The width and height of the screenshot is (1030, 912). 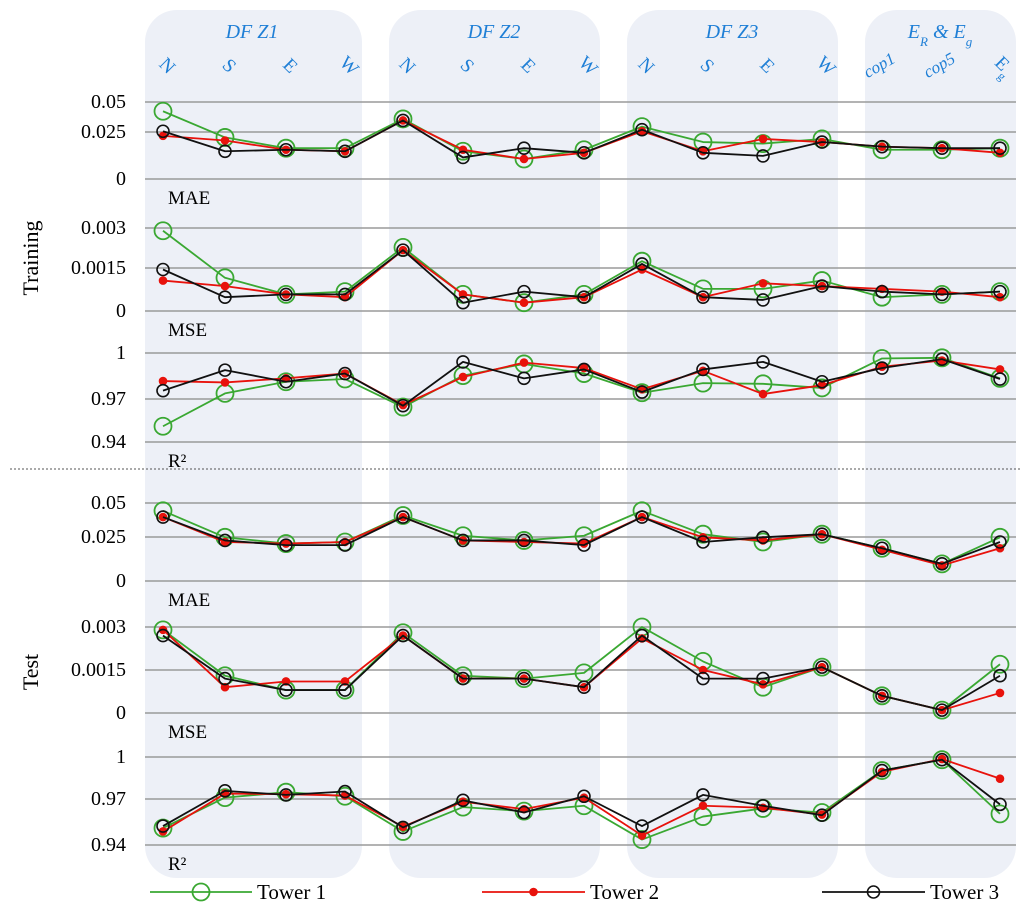 I want to click on group-header: DF Z3, so click(x=732, y=32).